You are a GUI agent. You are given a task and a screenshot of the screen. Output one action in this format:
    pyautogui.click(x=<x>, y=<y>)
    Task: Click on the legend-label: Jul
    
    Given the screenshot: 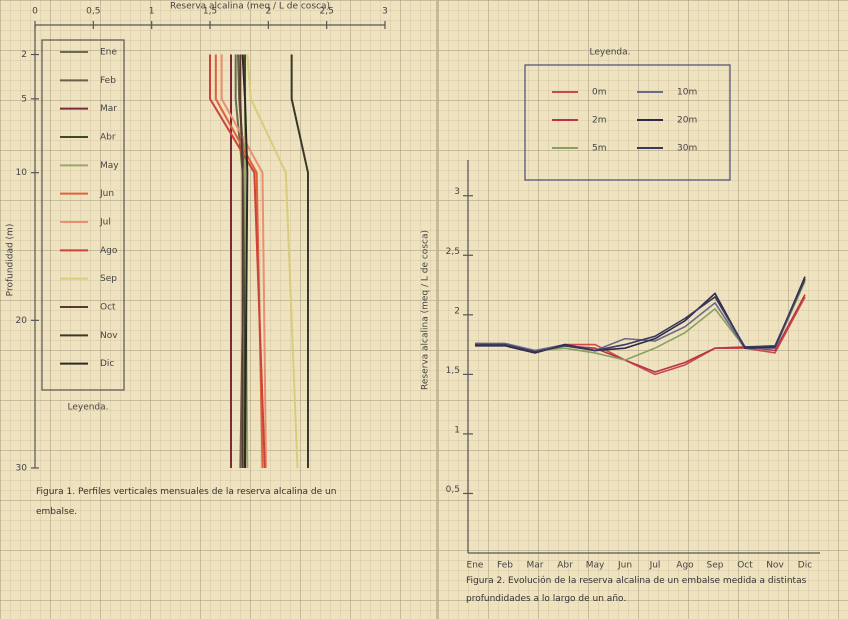 What is the action you would take?
    pyautogui.click(x=105, y=223)
    